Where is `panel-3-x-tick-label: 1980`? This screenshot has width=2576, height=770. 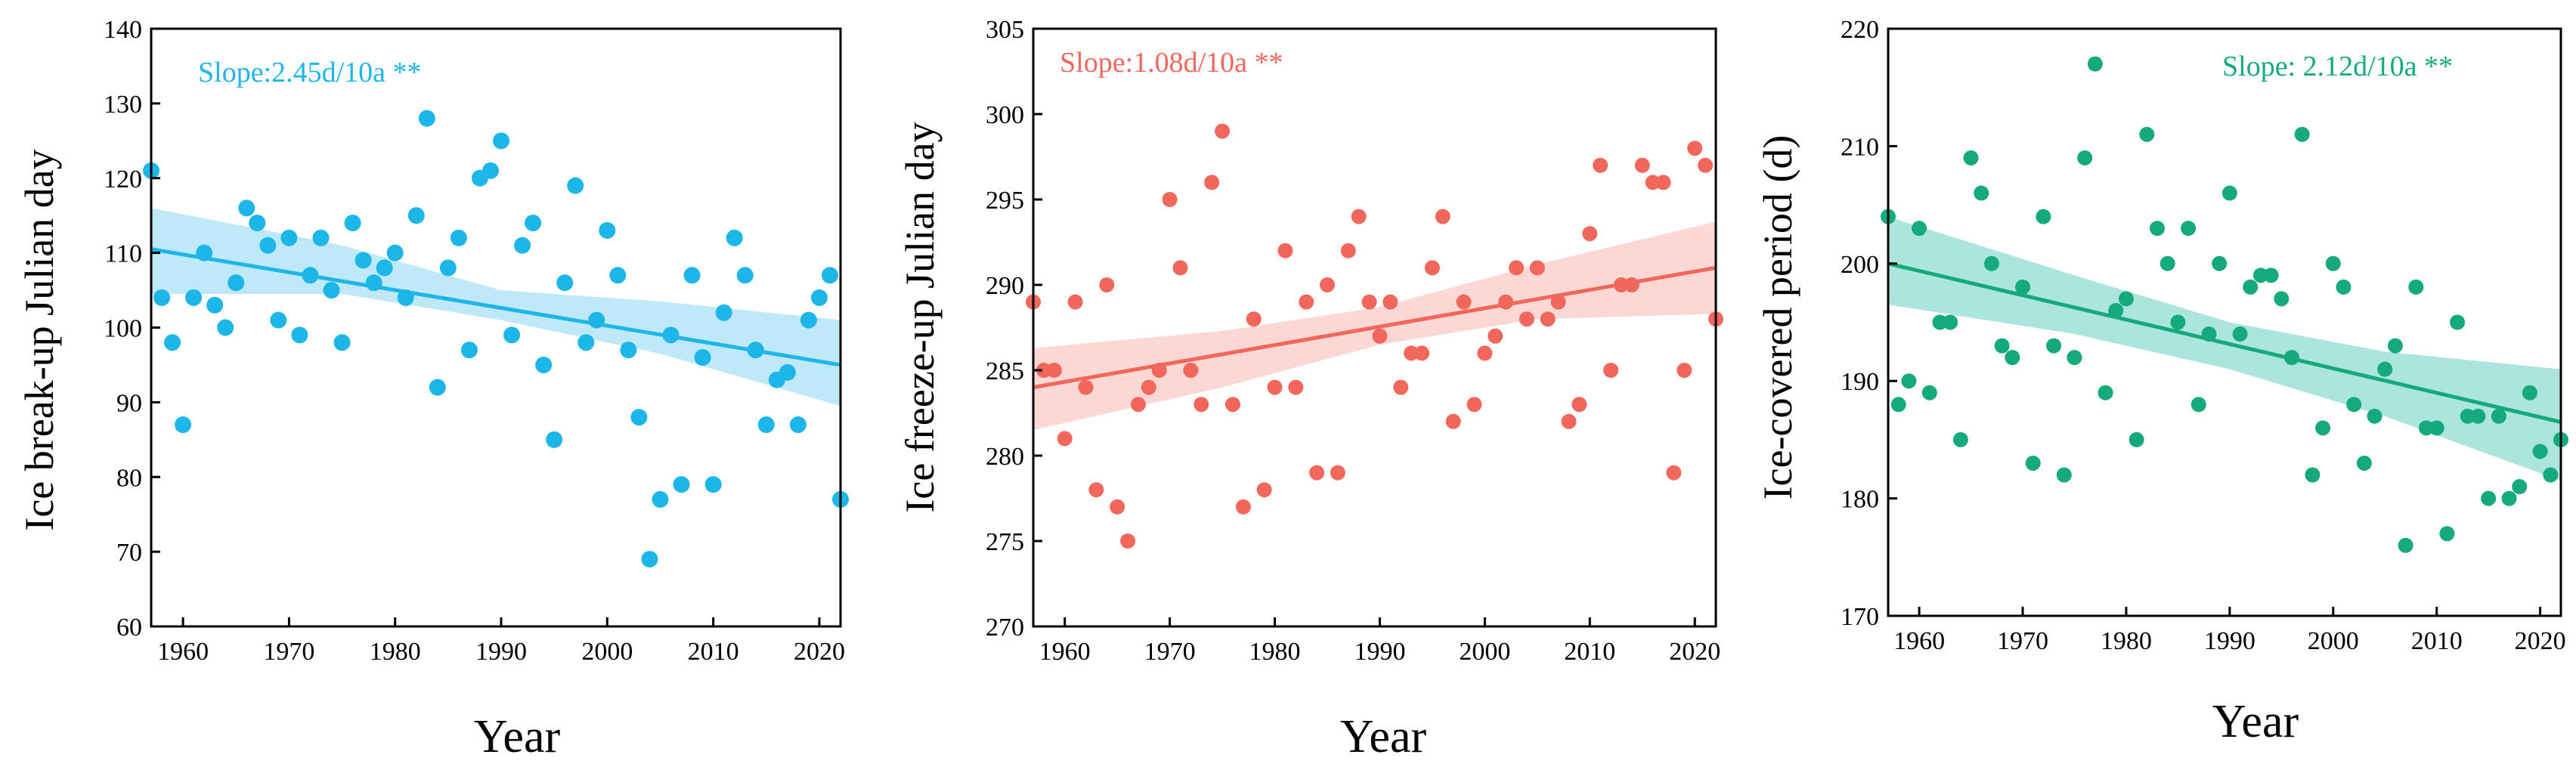
panel-3-x-tick-label: 1980 is located at coordinates (2126, 641).